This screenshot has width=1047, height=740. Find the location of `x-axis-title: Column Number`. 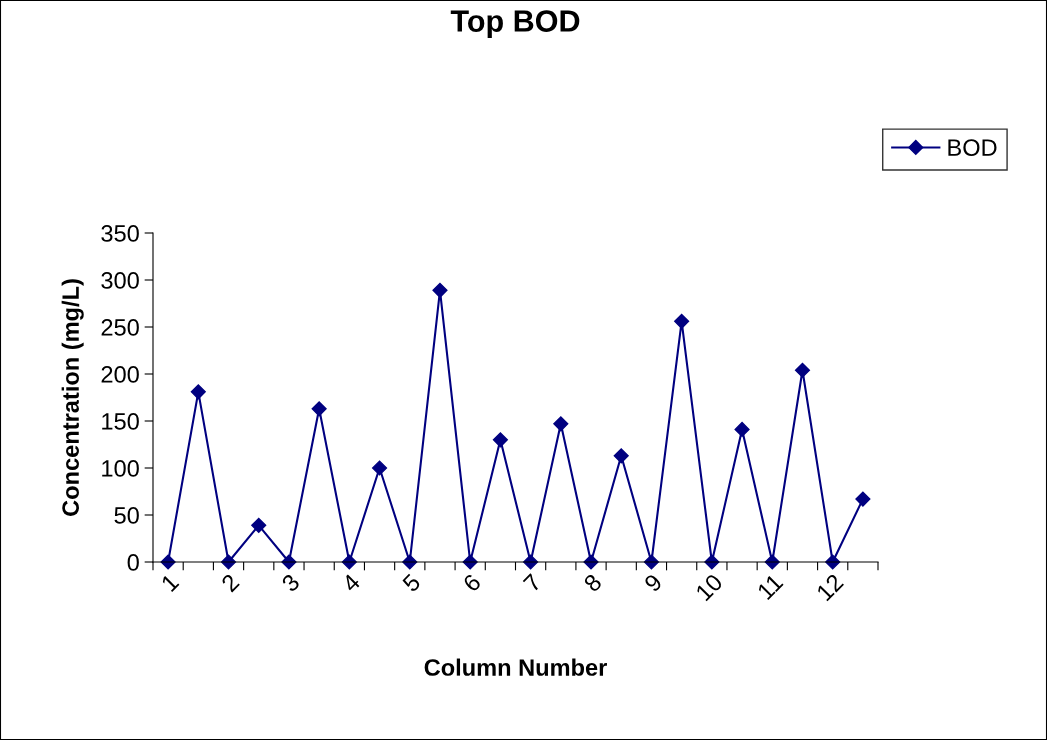

x-axis-title: Column Number is located at coordinates (515, 667).